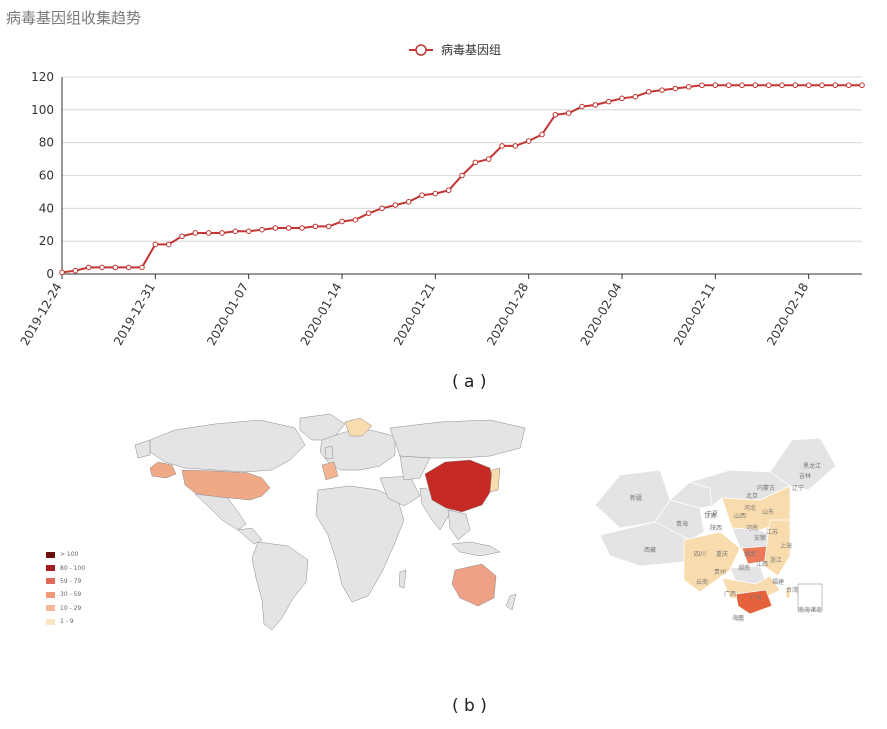  What do you see at coordinates (42, 110) in the screenshot?
I see `y-tick-label: 100` at bounding box center [42, 110].